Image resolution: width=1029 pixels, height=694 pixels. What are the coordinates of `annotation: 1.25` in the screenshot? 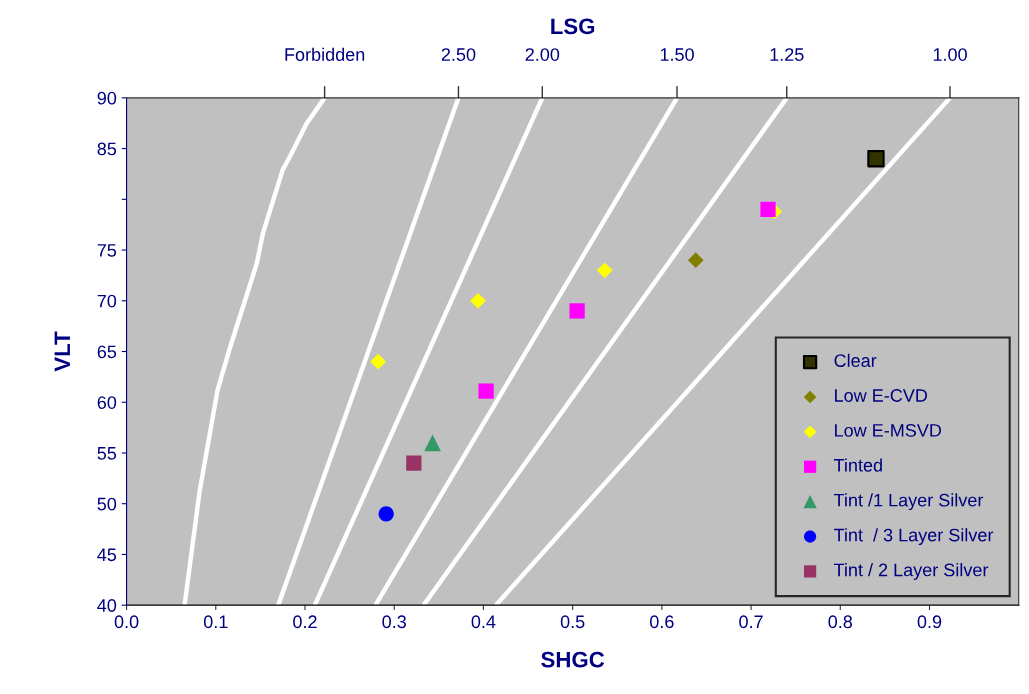 It's located at (787, 54).